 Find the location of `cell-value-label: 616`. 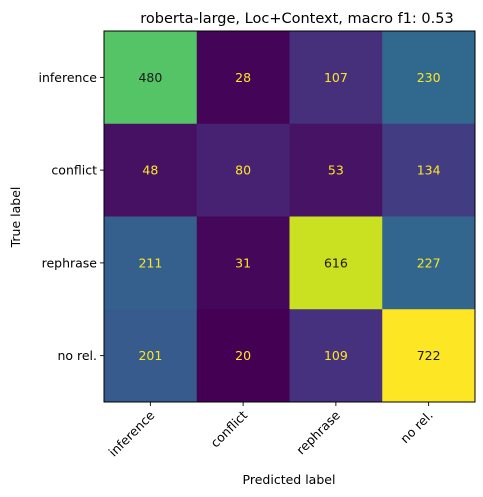

cell-value-label: 616 is located at coordinates (336, 262).